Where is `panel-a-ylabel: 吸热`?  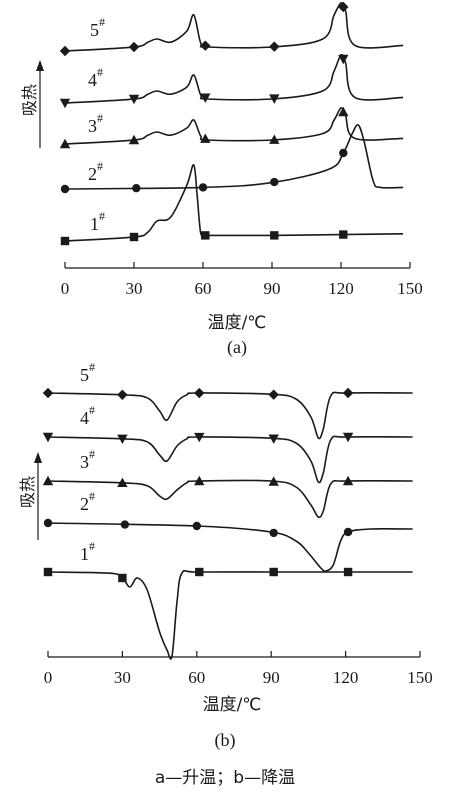
panel-a-ylabel: 吸热 is located at coordinates (29, 100).